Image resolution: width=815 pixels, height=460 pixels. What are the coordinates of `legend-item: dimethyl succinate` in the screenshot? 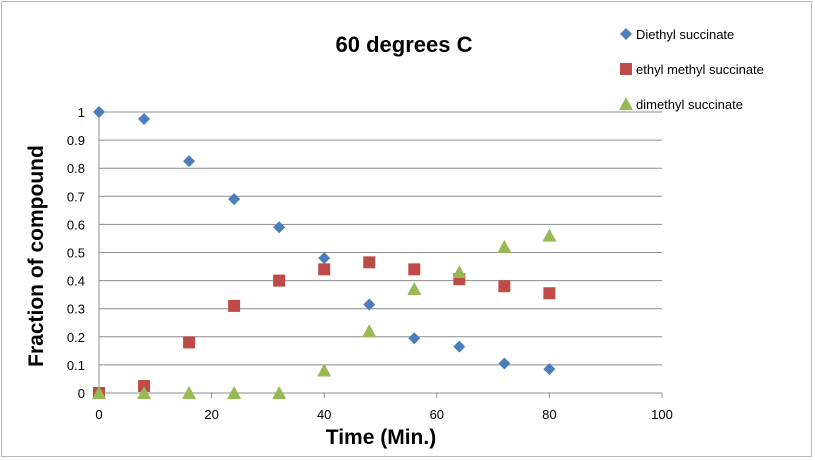 It's located at (681, 104).